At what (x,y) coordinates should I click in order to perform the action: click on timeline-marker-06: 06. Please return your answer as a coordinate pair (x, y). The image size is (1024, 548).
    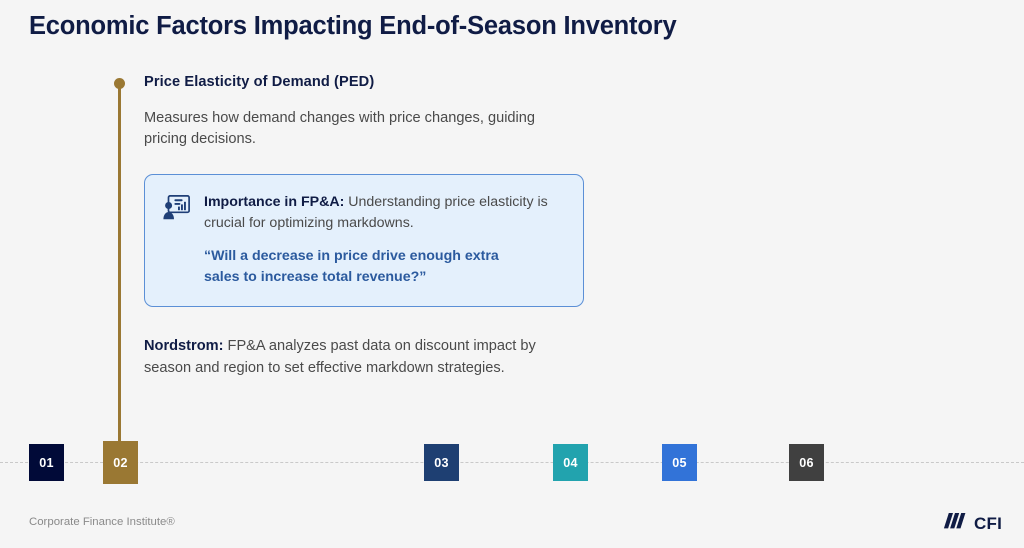
    Looking at the image, I should click on (806, 462).